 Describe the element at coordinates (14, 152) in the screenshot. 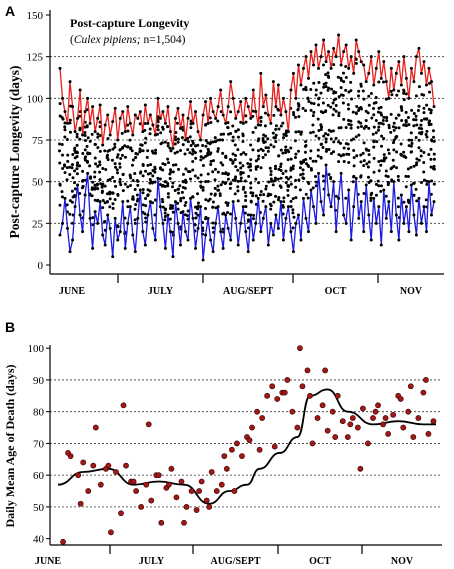

I see `panel-a-ylabel: Post-capture Longevity (days)` at that location.